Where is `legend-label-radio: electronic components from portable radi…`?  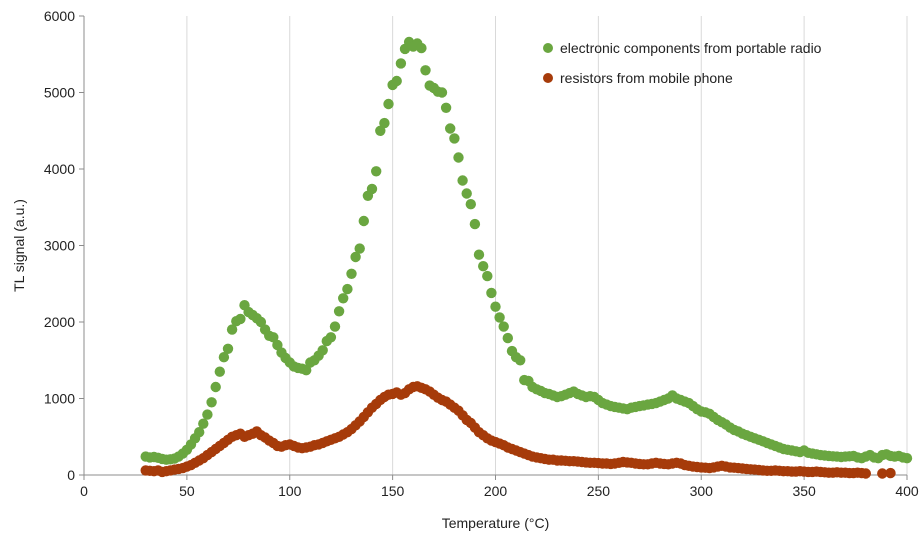
legend-label-radio: electronic components from portable radi… is located at coordinates (691, 48).